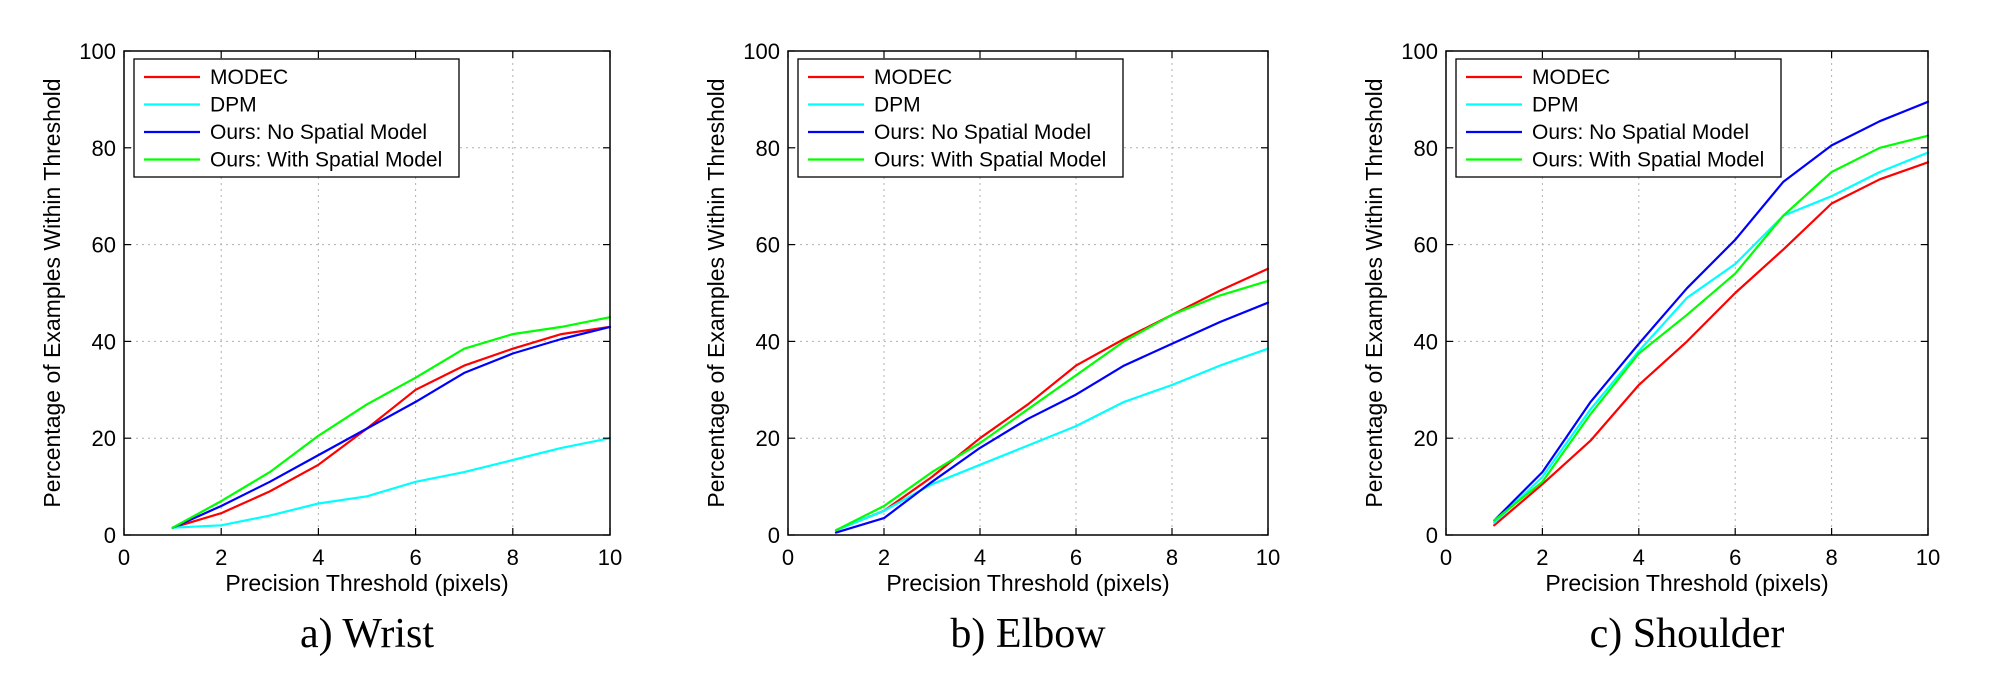 This screenshot has width=2002, height=687. I want to click on chart-2-xtick-label-4: 8, so click(1172, 557).